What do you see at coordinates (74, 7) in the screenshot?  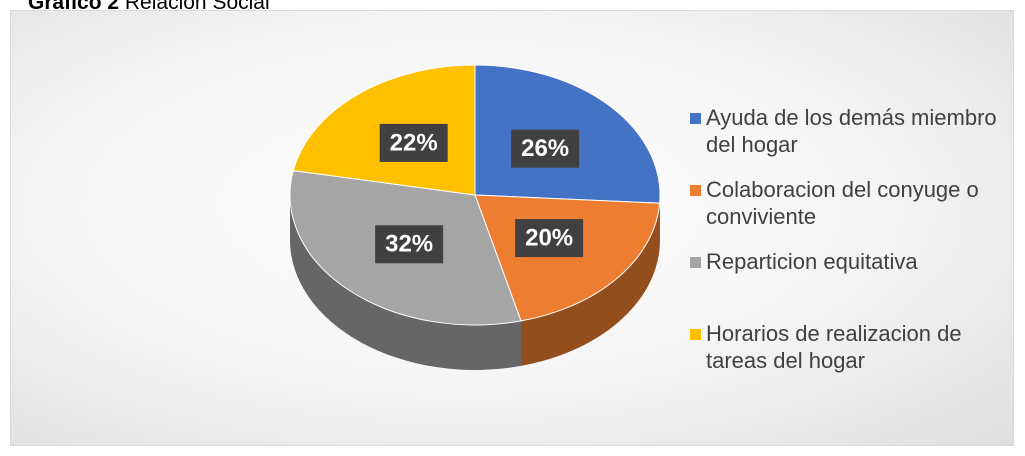 I see `title-label: Gráfico 2` at bounding box center [74, 7].